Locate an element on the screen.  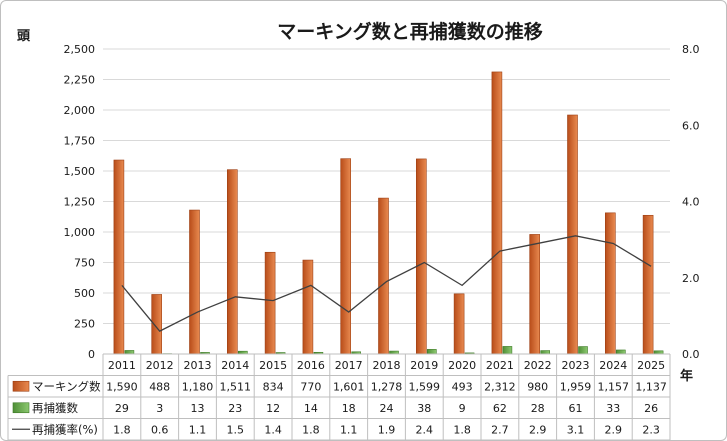
chart-title: マーキング数と再捕獲数の推移 is located at coordinates (409, 31).